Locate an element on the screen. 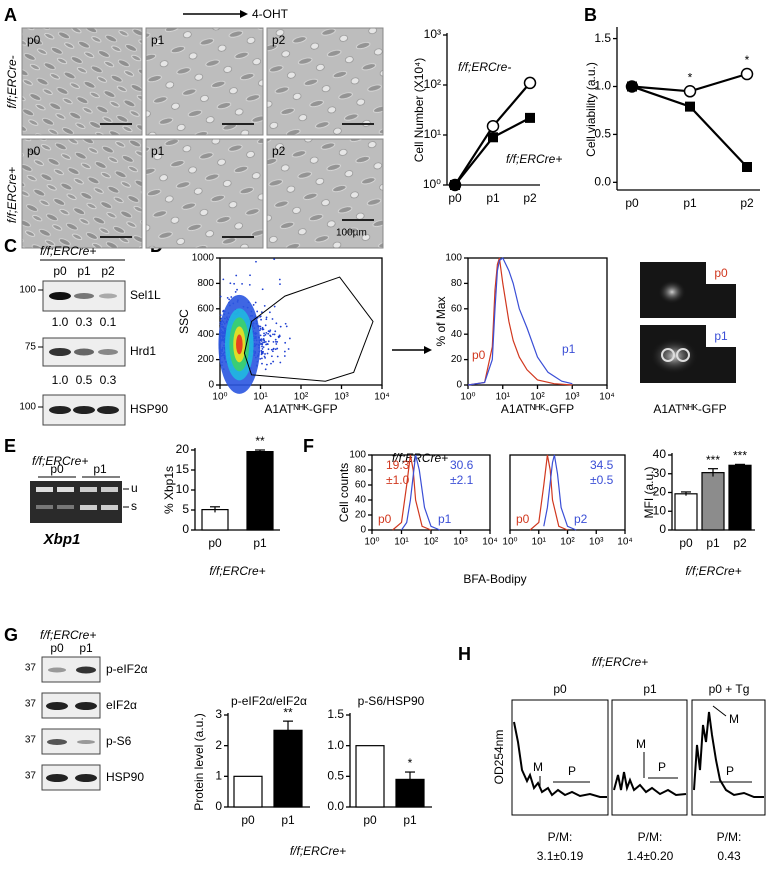  x-tick-label: 10⁴ is located at coordinates (606, 397).